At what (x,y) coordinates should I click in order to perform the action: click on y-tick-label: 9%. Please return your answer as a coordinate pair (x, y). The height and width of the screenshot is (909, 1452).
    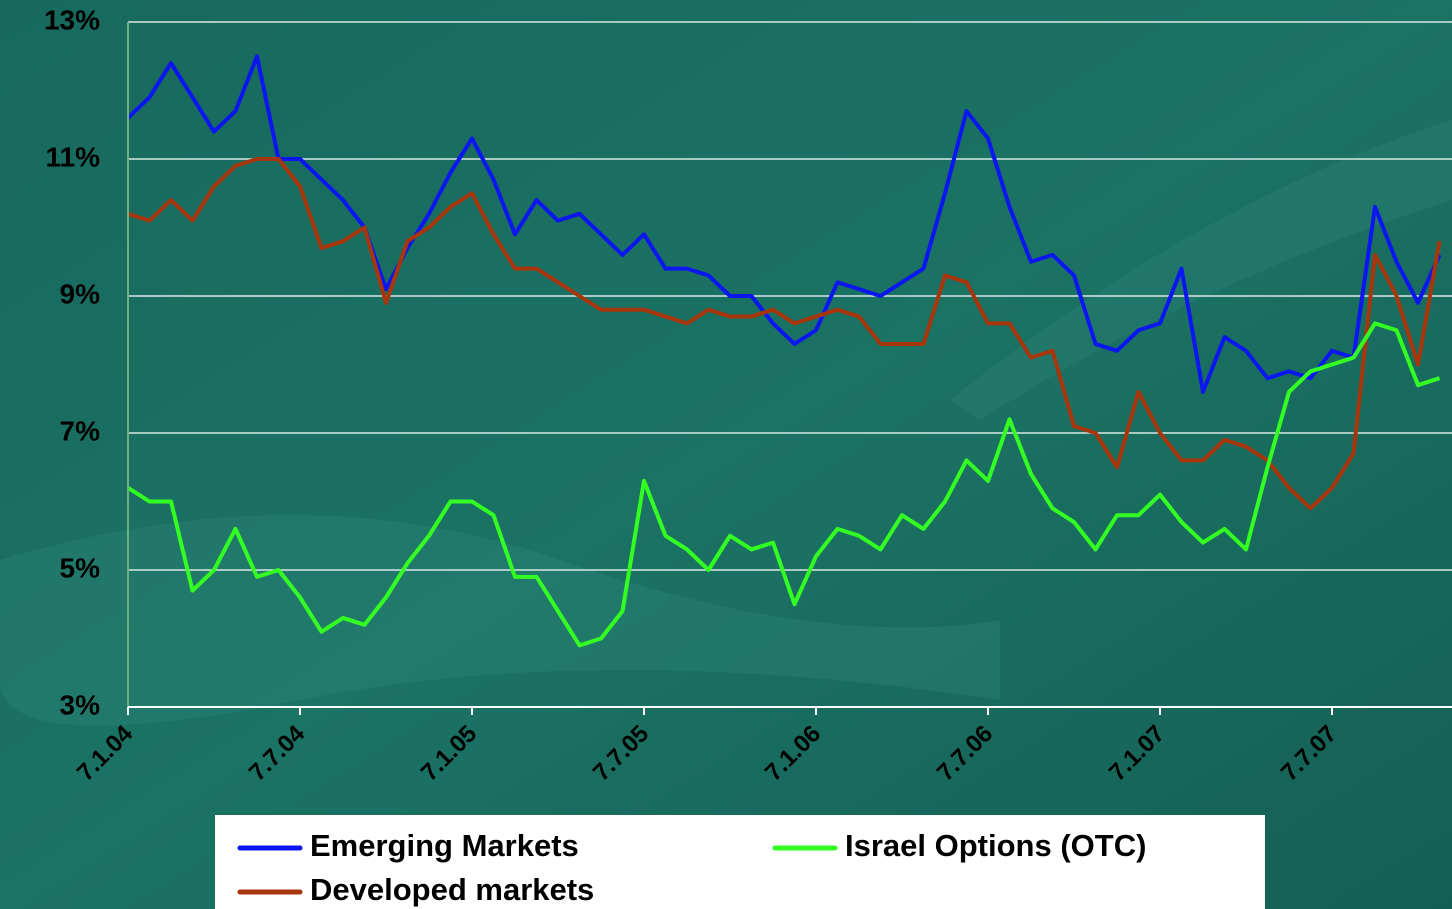
    Looking at the image, I should click on (80, 293).